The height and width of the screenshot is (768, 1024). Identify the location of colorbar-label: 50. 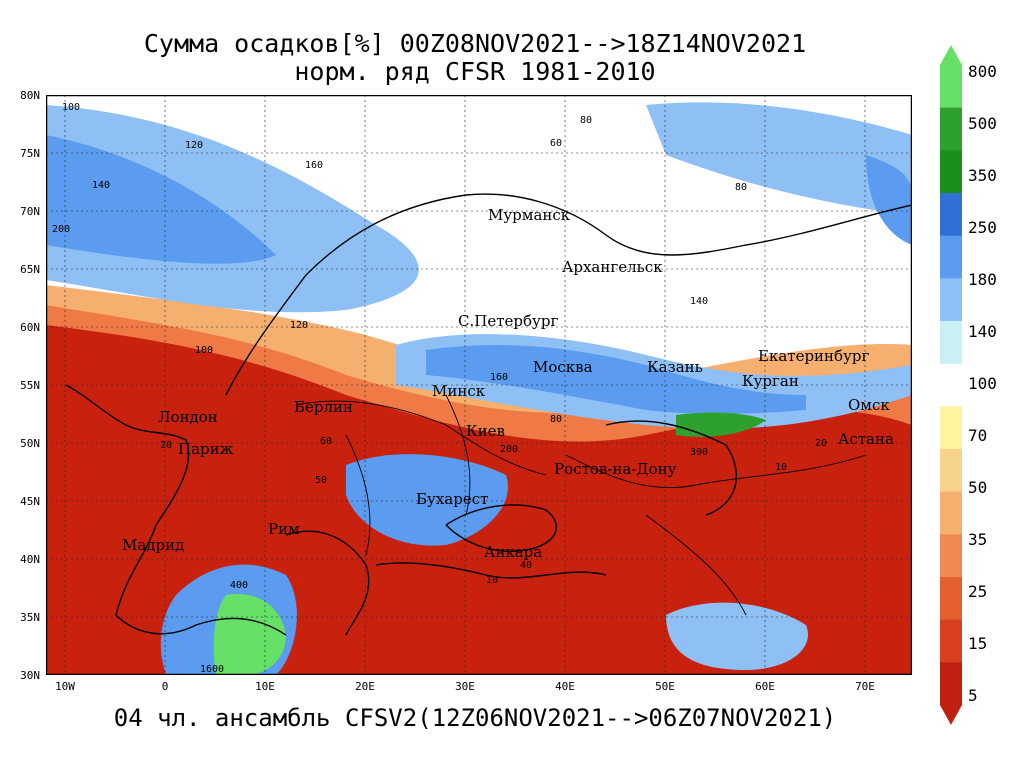
(978, 487).